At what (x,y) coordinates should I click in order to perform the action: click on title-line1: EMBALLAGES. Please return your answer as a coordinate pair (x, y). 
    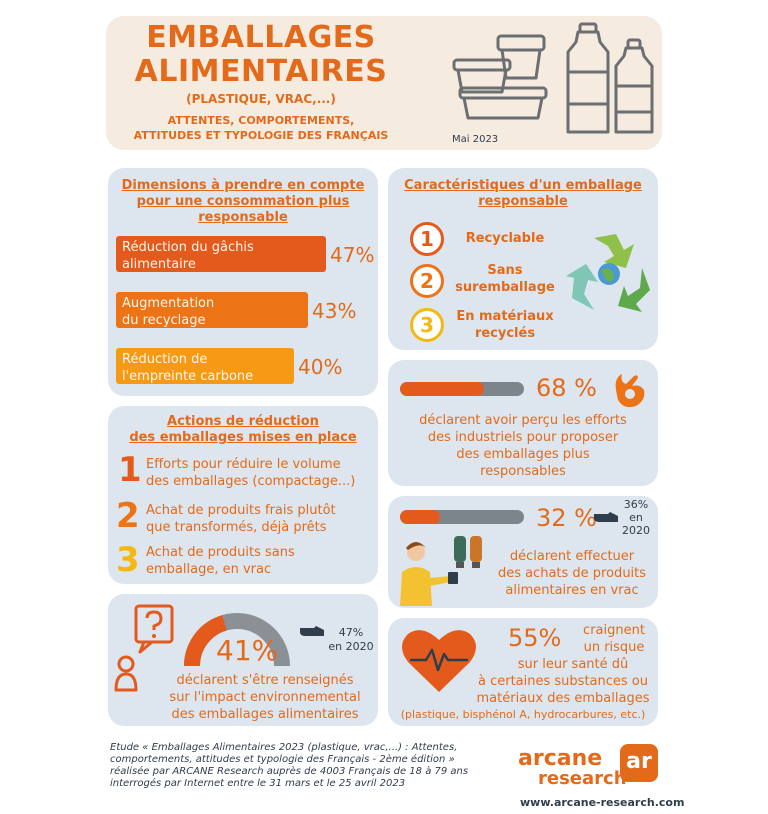
    Looking at the image, I should click on (261, 37).